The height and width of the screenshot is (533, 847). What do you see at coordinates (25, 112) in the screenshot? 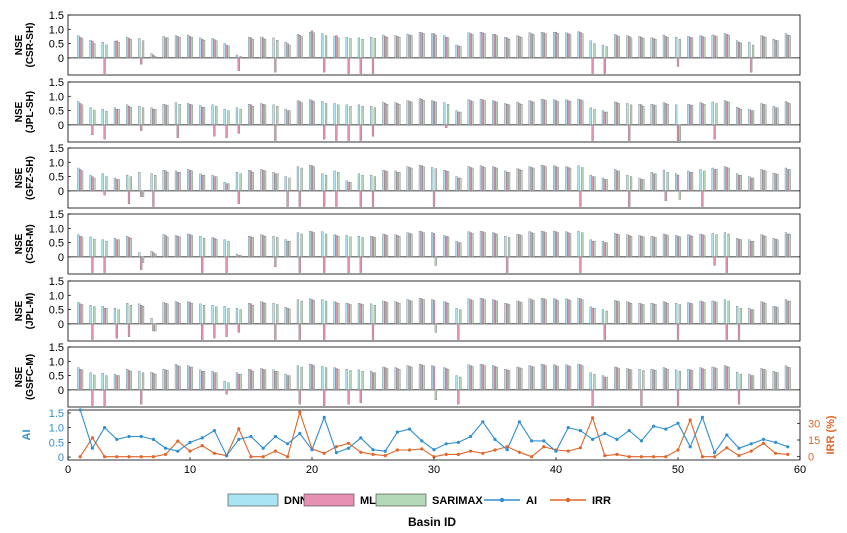
I see `panel-ylabel: NSE(JPL-SH)` at bounding box center [25, 112].